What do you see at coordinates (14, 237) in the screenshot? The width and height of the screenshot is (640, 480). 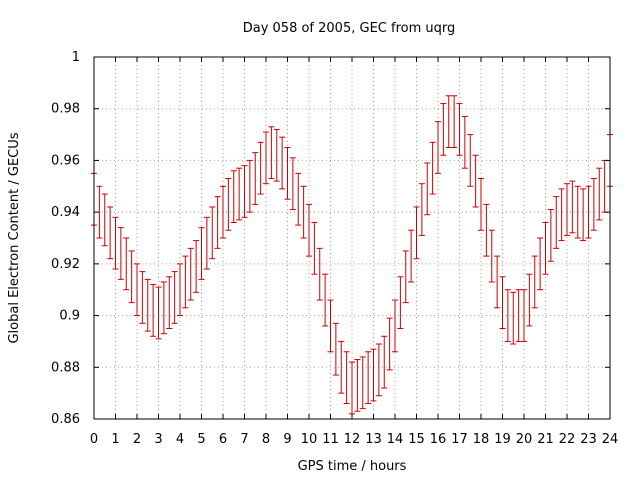 I see `y-axis-label: Global Electron Content / GECUs` at bounding box center [14, 237].